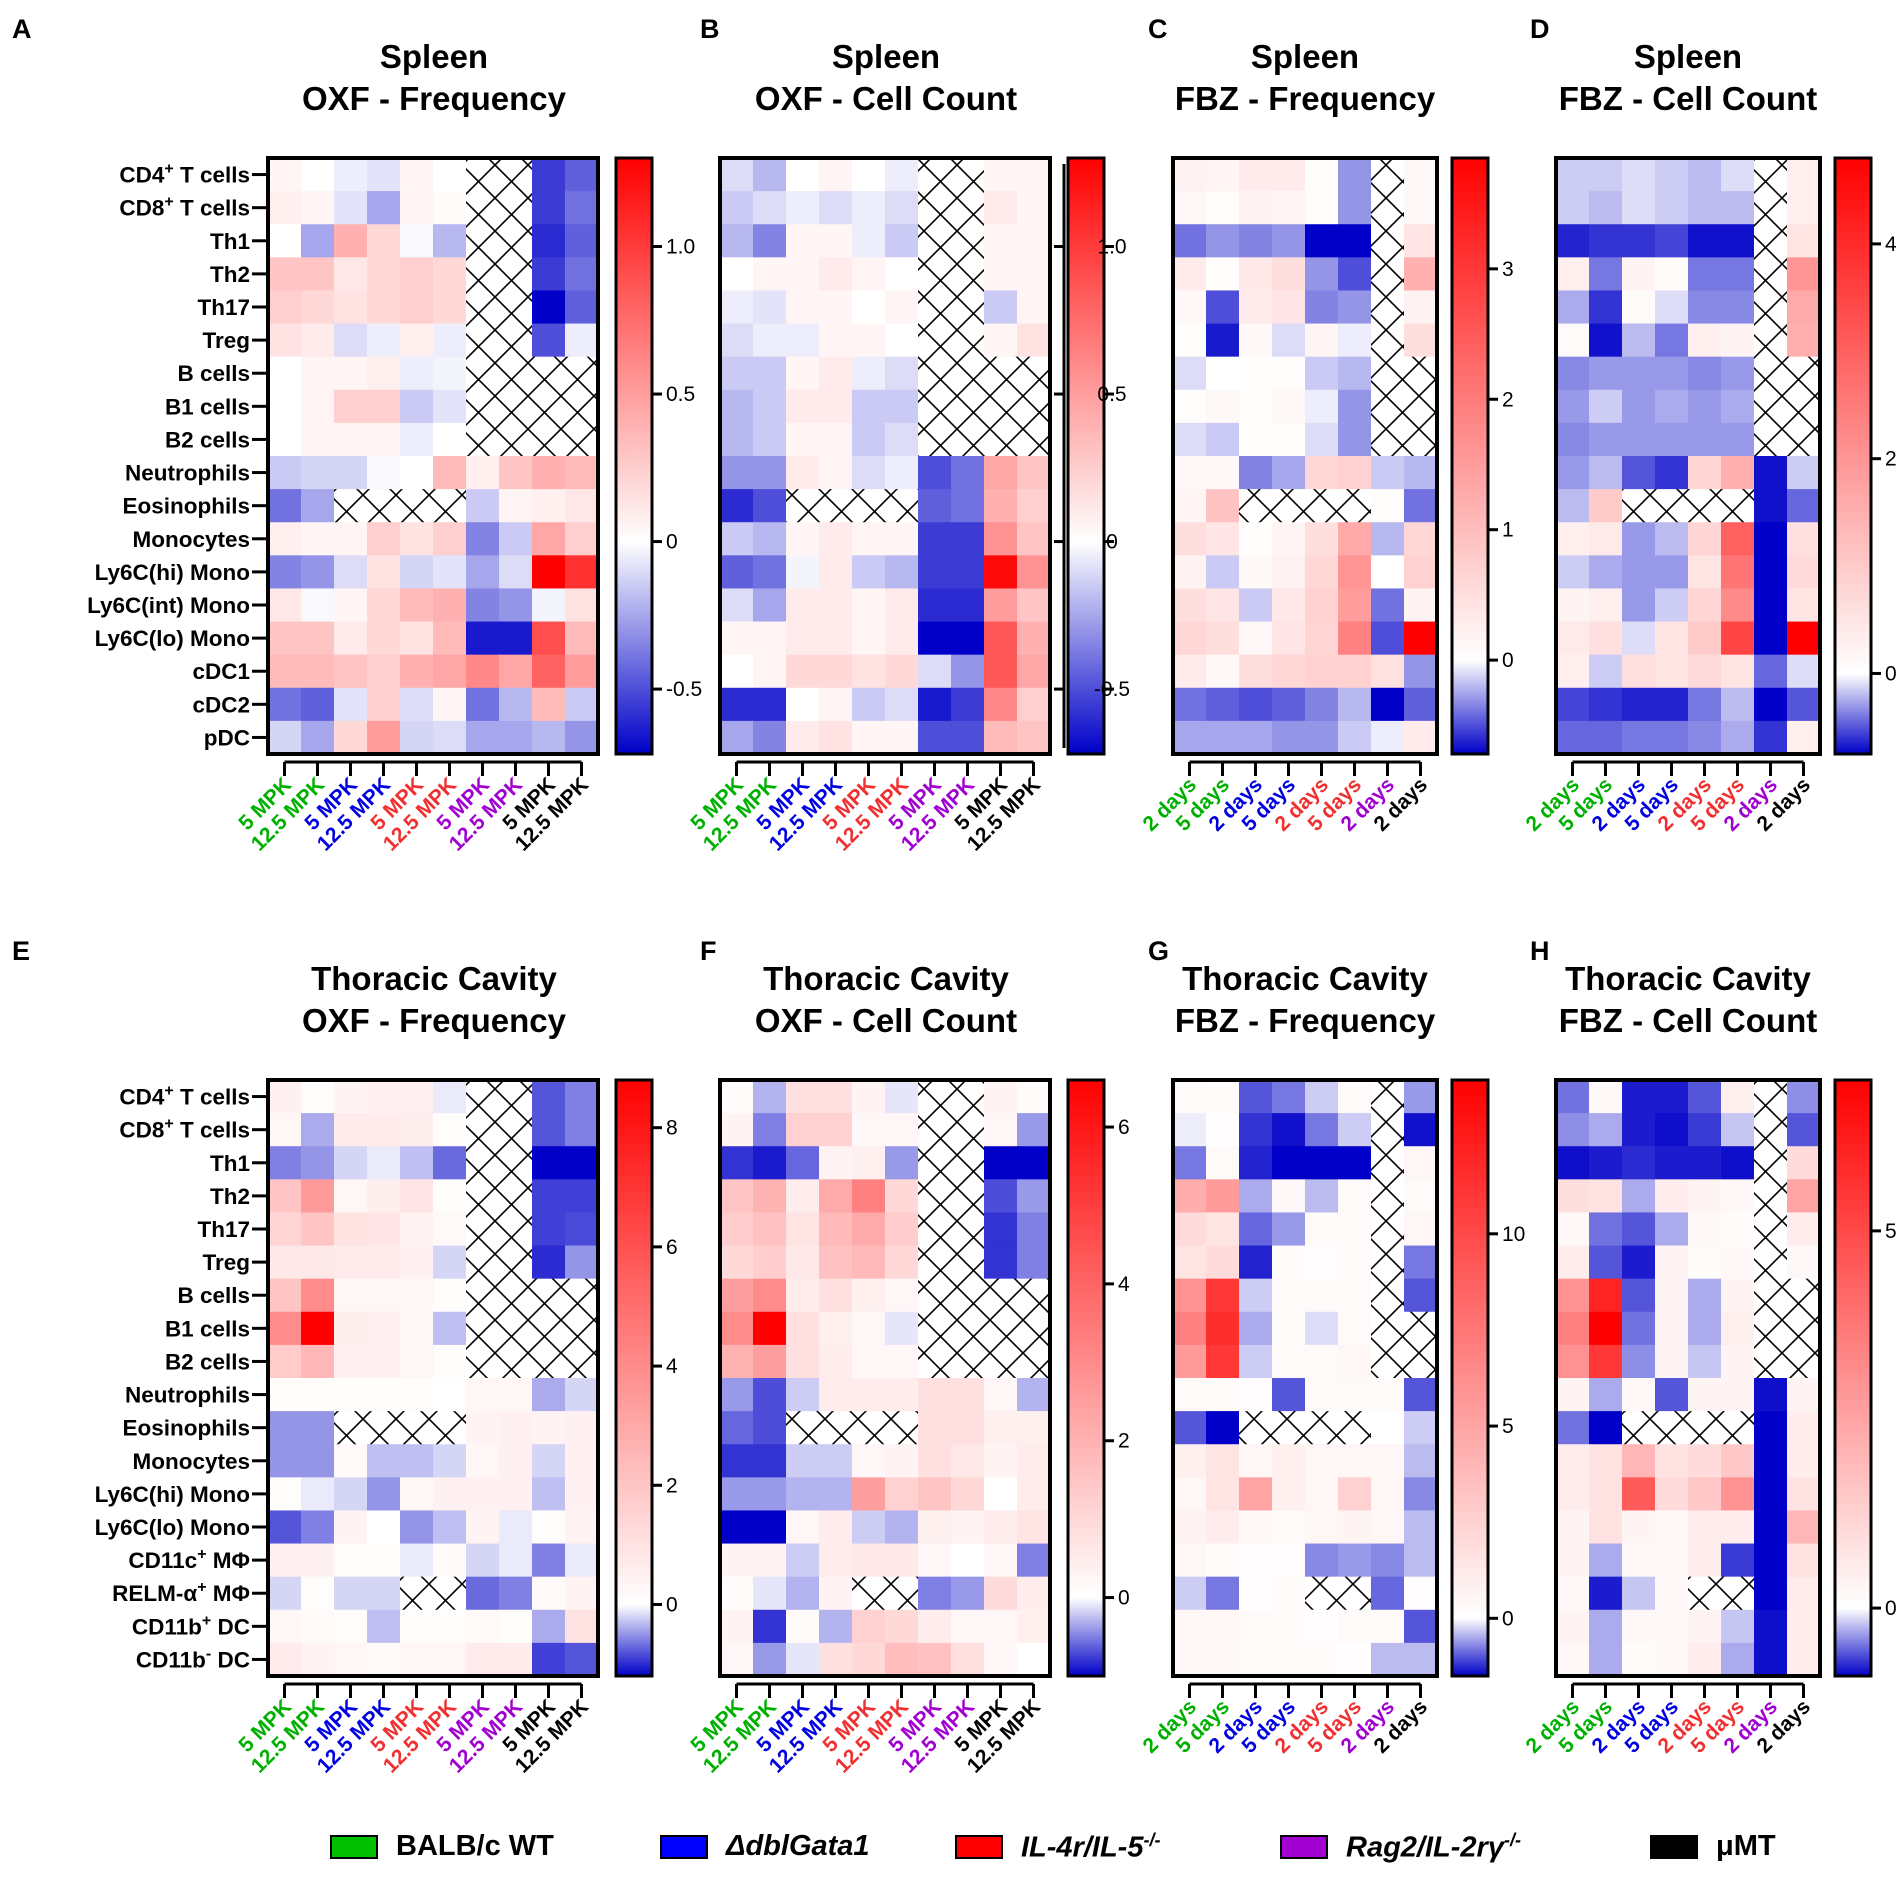  I want to click on colorbar-tick-label: 4, so click(1124, 1284).